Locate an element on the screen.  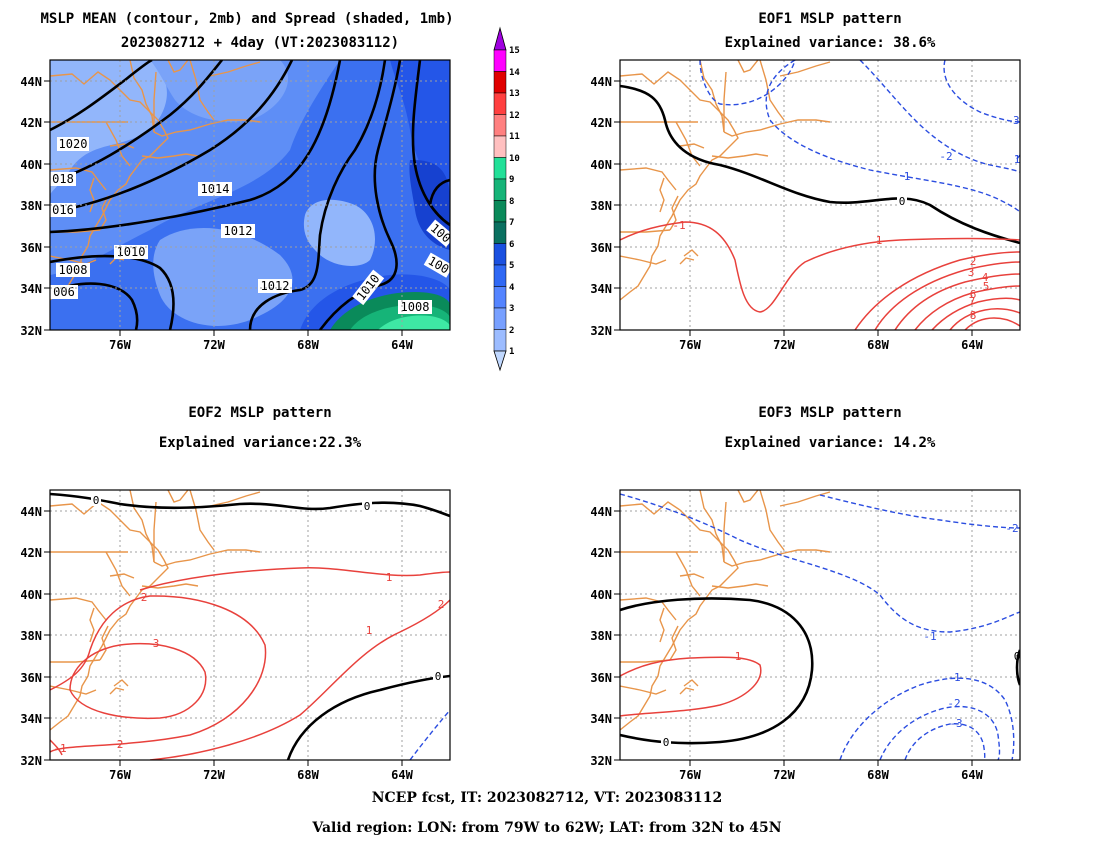
eof3-contour-labels: -2 -1 1 0 -1 -2 -3 0 is located at coordinates (840, 635).